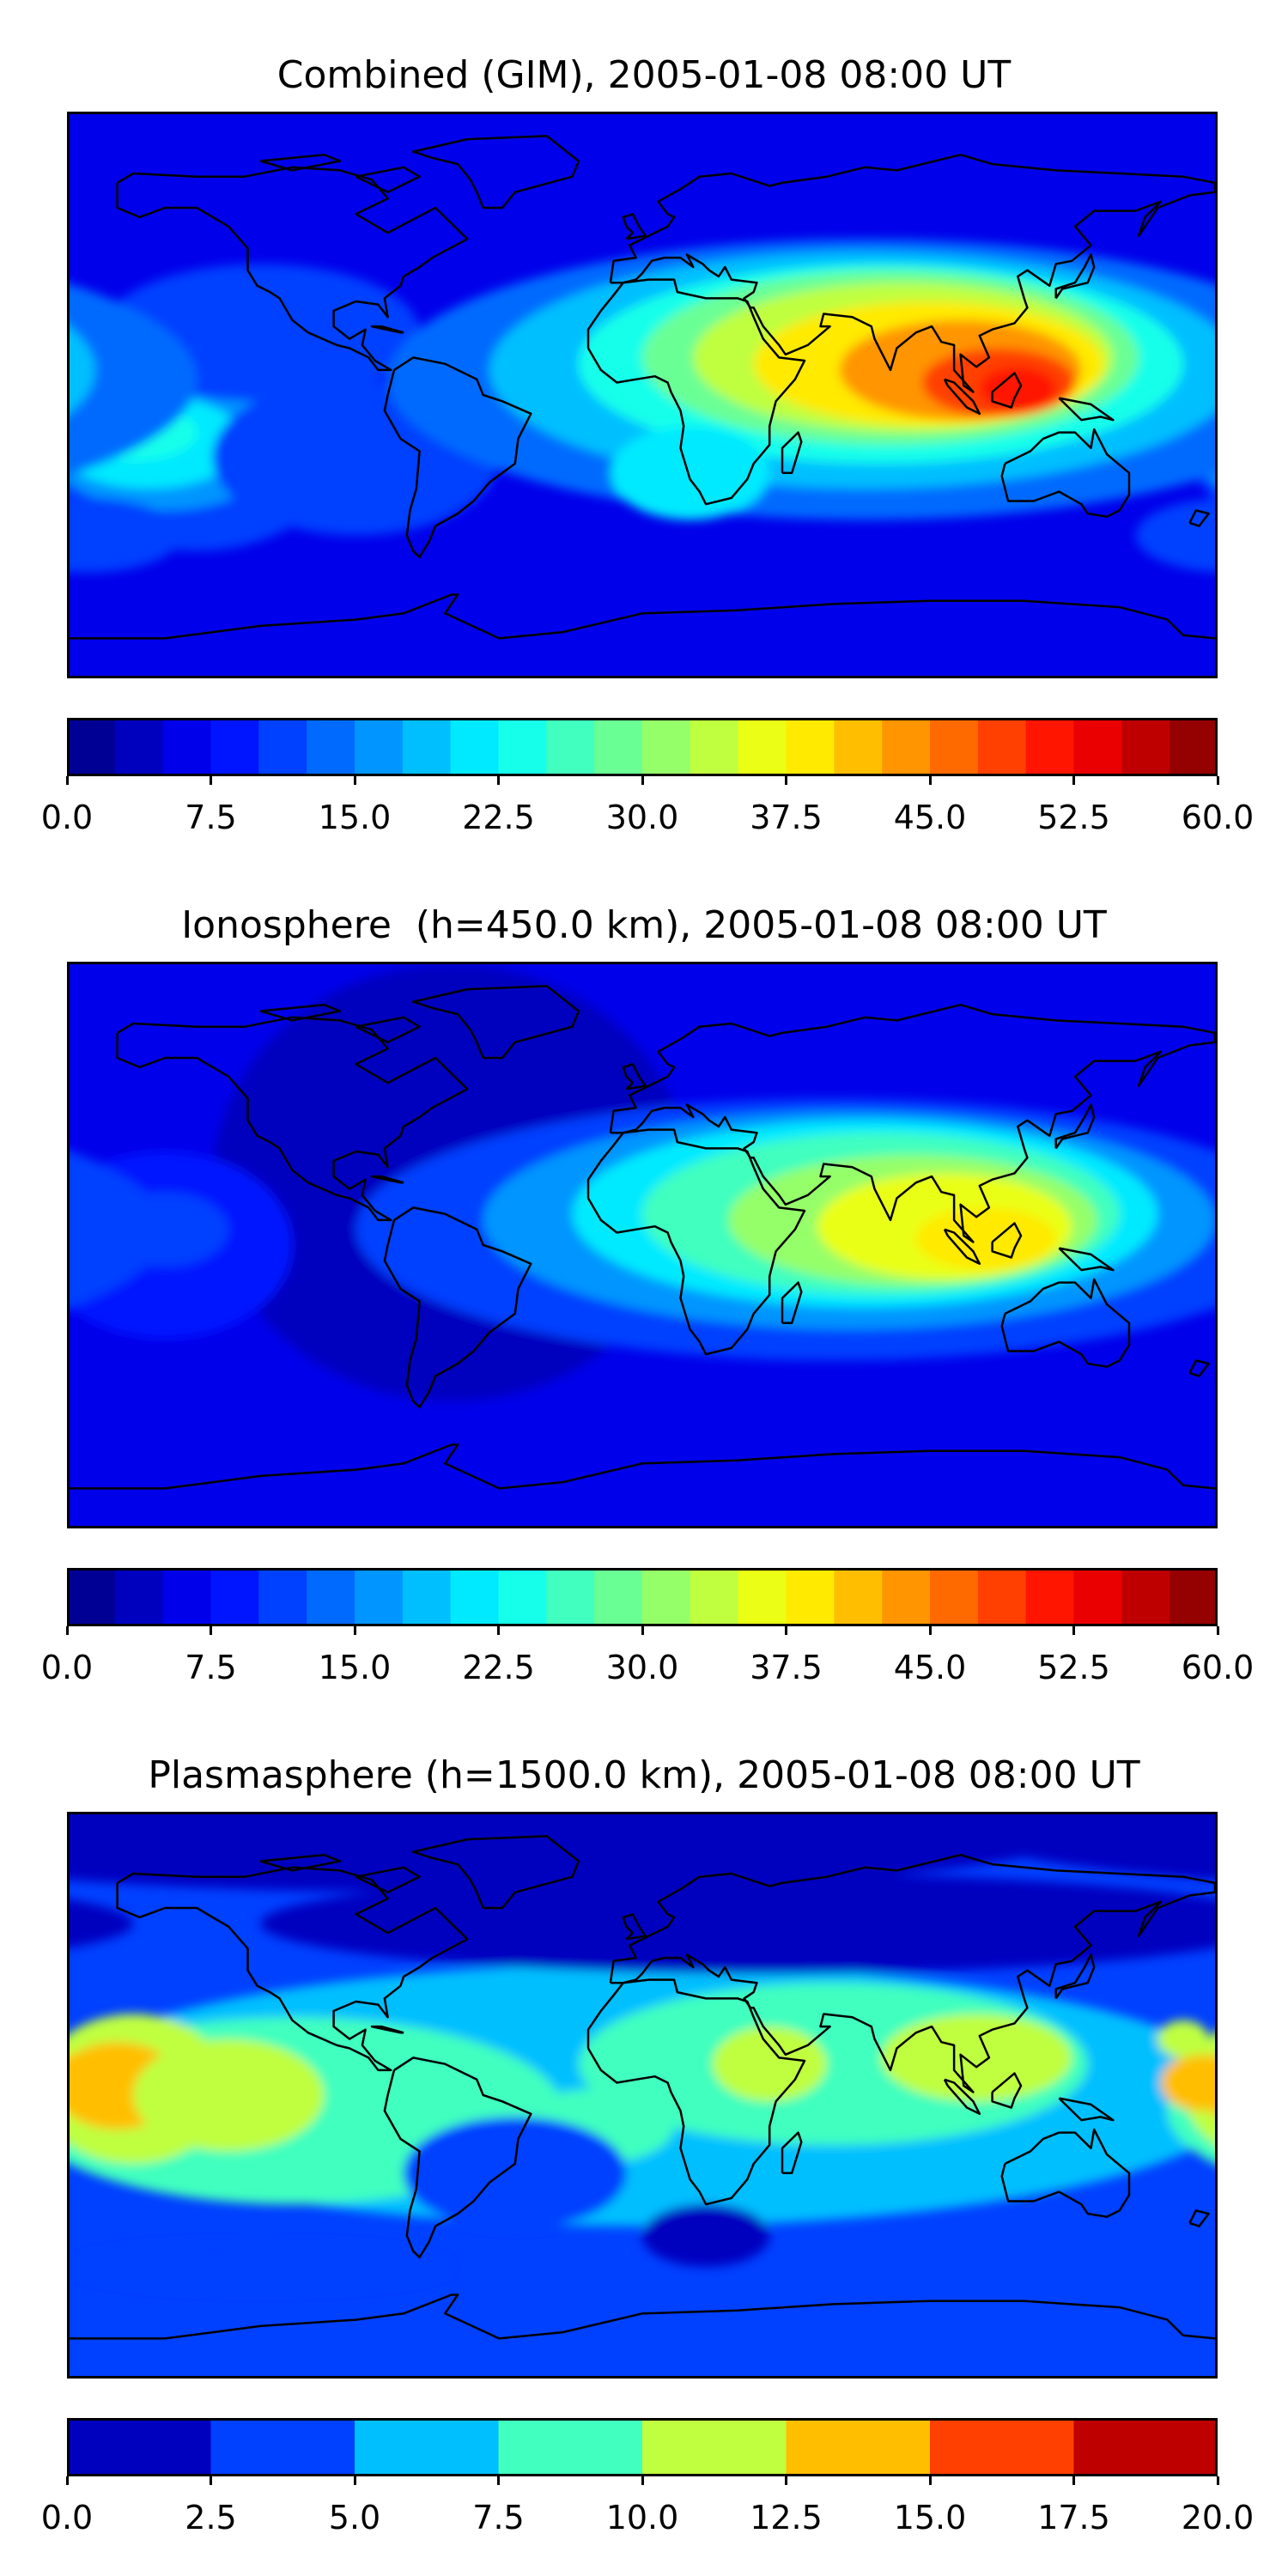 This screenshot has height=2576, width=1288. Describe the element at coordinates (642, 2518) in the screenshot. I see `colorbar-tick-label: 10.0` at that location.